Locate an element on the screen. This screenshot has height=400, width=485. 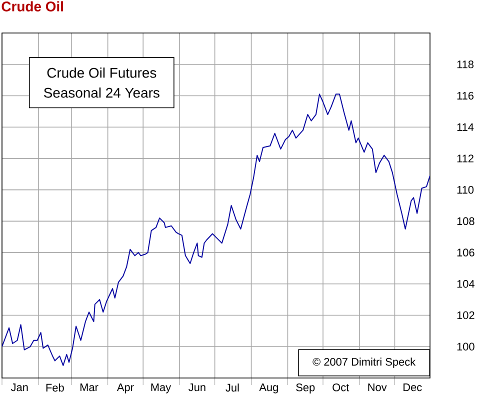
y-tick-label: 112 is located at coordinates (465, 158).